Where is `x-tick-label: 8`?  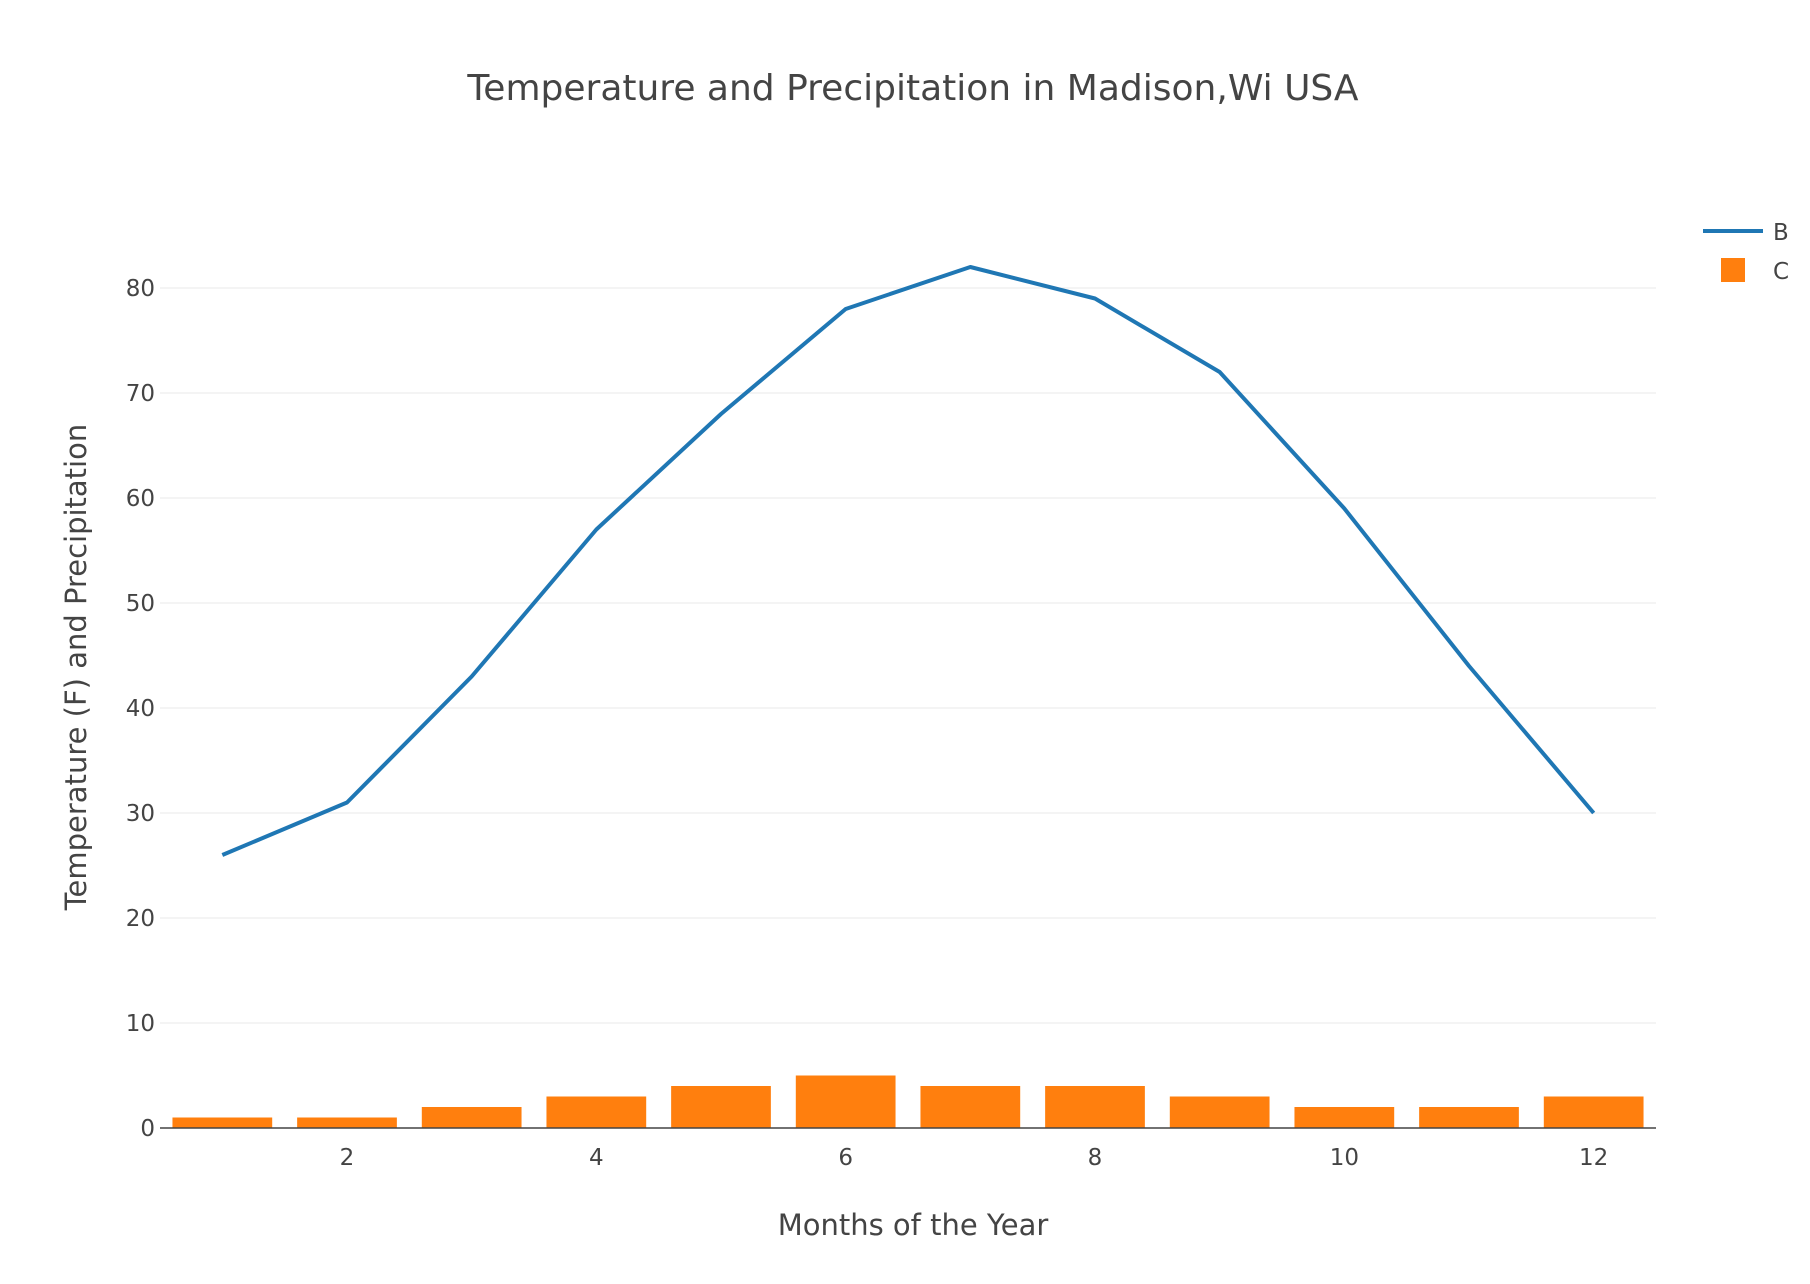 x-tick-label: 8 is located at coordinates (1095, 1158).